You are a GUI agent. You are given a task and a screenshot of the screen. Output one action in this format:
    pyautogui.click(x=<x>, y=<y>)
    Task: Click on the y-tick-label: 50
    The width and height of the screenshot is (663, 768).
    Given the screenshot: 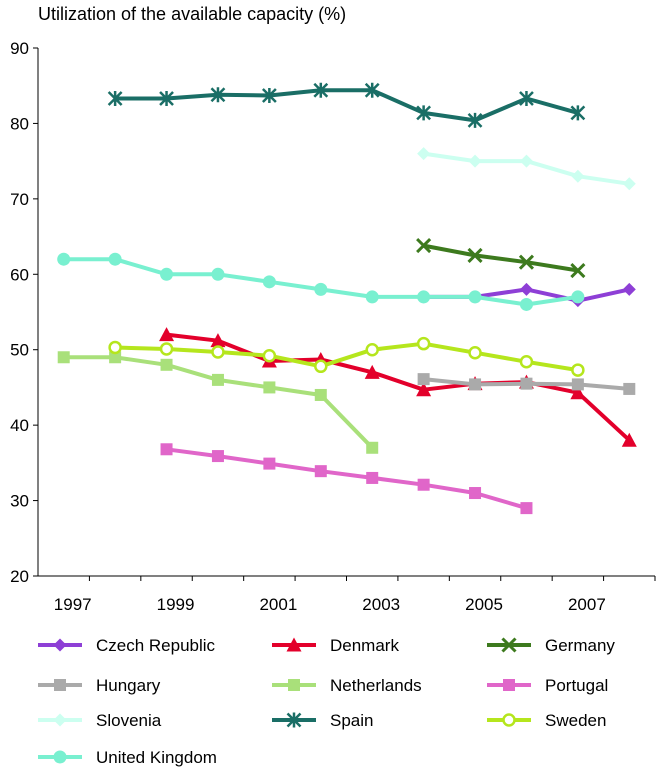 What is the action you would take?
    pyautogui.click(x=19, y=350)
    